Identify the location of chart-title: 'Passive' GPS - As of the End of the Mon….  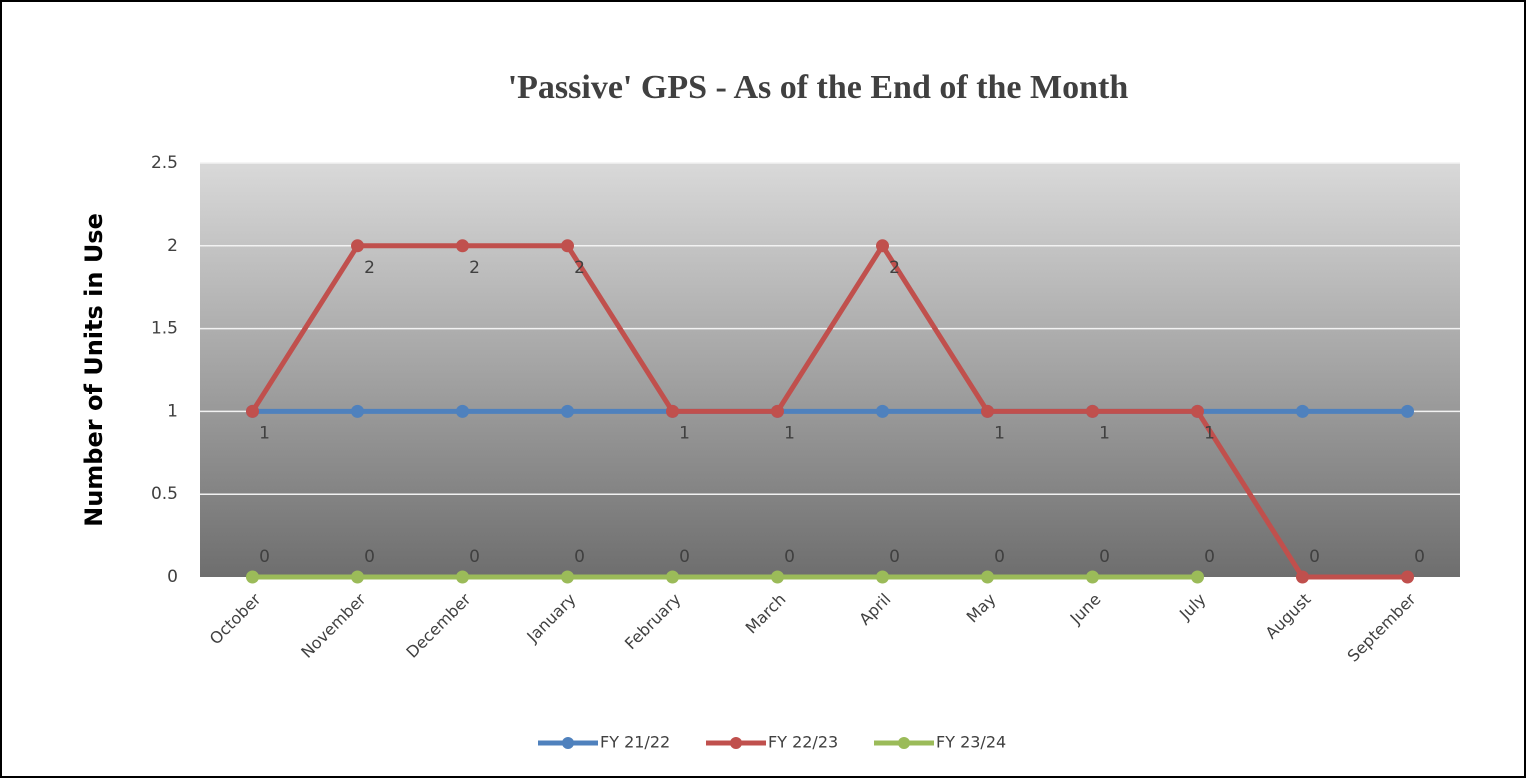
(818, 87).